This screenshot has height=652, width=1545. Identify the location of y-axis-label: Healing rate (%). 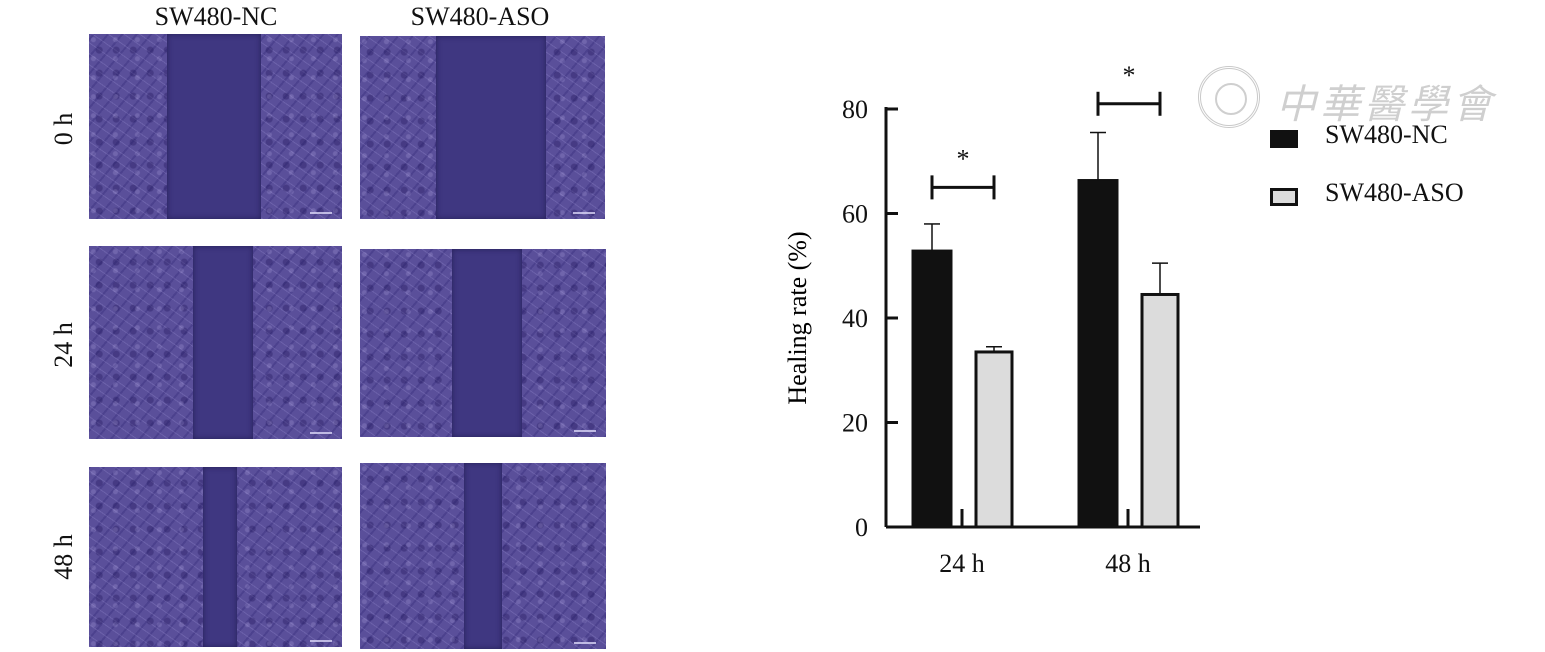
(797, 317).